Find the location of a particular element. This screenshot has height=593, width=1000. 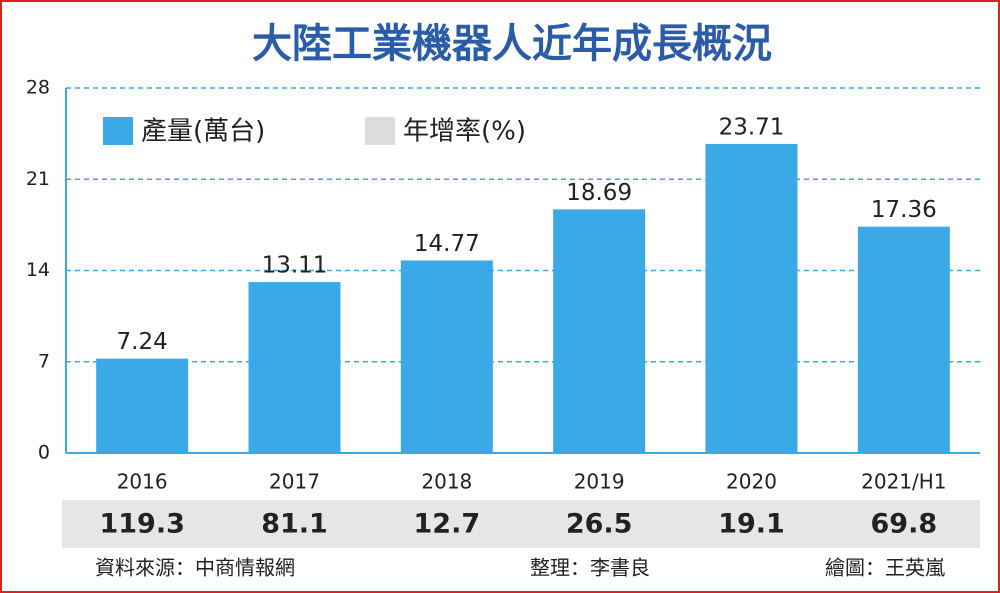

x-tick-label: 2021/H1 is located at coordinates (903, 482).